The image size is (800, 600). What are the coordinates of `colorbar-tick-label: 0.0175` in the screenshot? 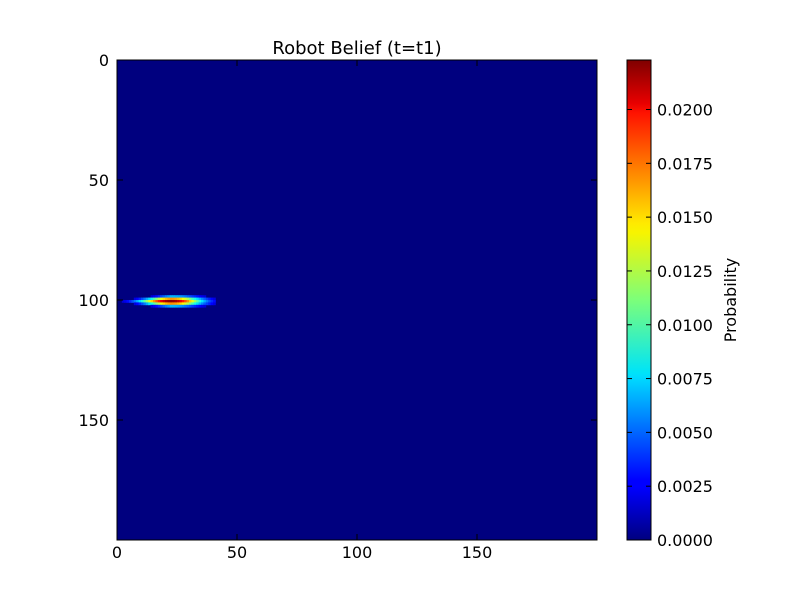 It's located at (685, 163).